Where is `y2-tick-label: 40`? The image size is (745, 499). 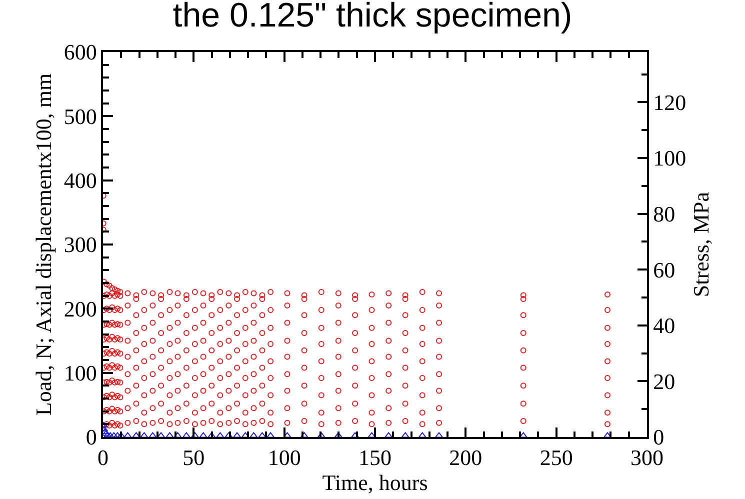 y2-tick-label: 40 is located at coordinates (664, 325).